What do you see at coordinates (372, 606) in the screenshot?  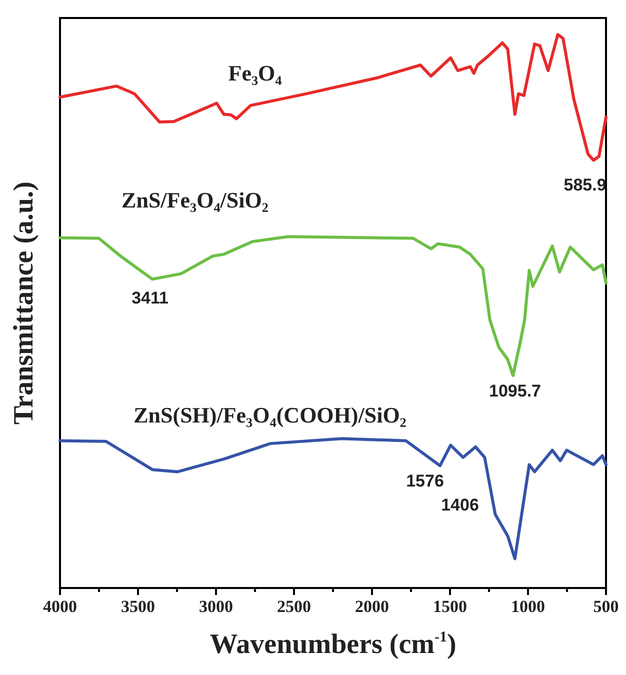 I see `x-tick-label: 2000` at bounding box center [372, 606].